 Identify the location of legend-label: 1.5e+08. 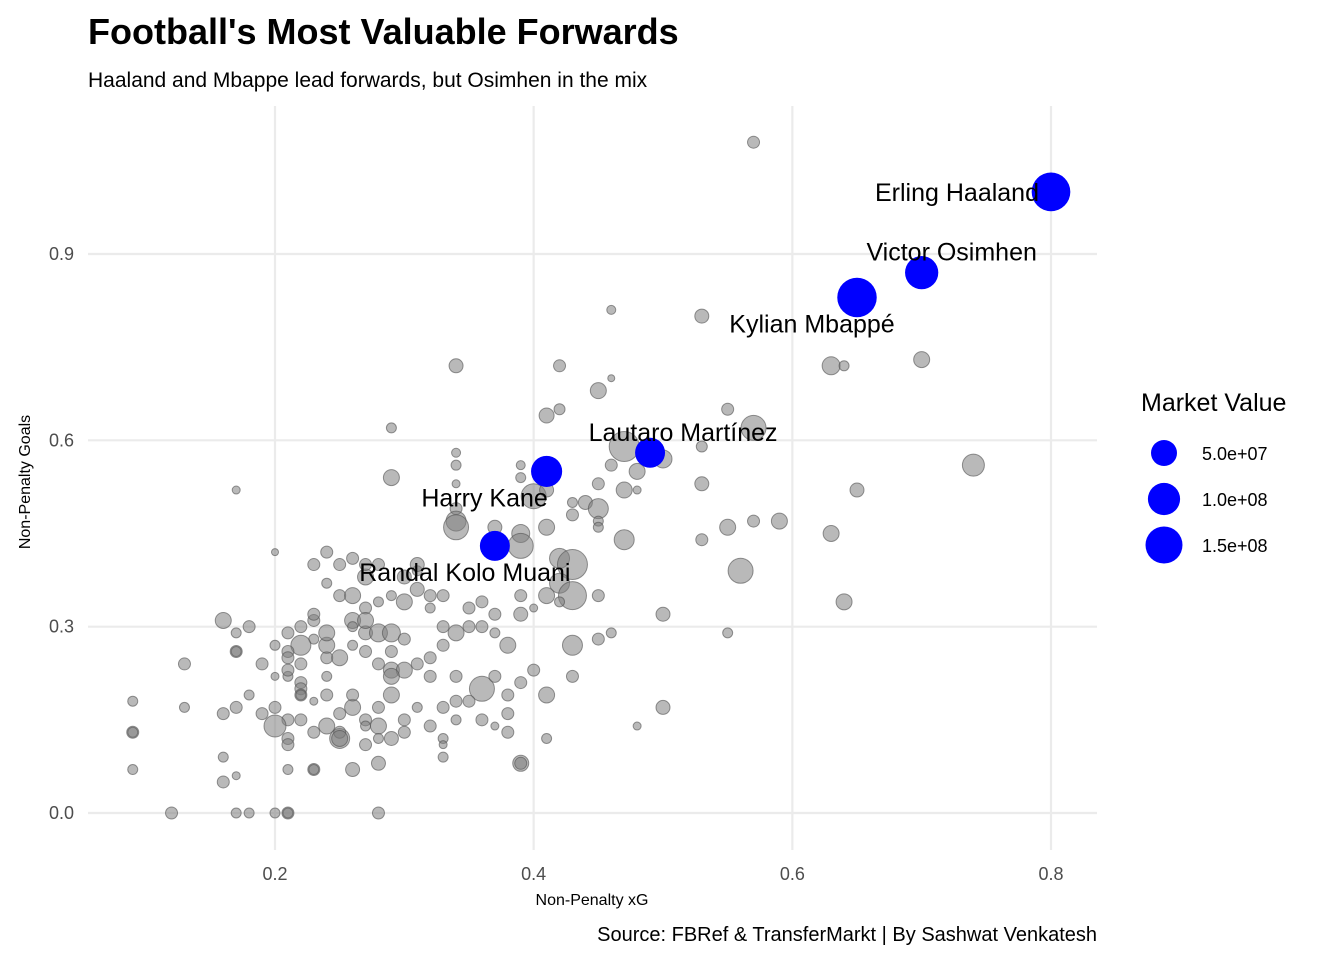
(1235, 546).